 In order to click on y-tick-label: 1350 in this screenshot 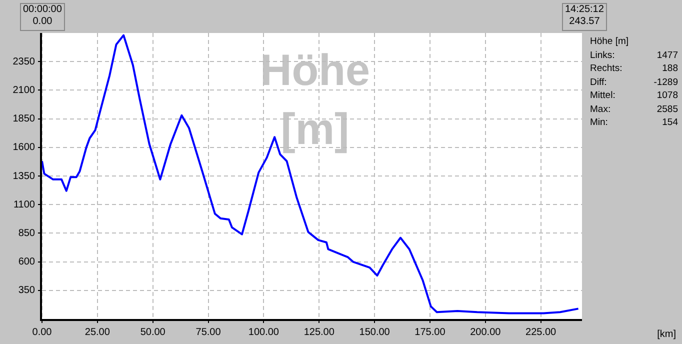, I will do `click(24, 176)`.